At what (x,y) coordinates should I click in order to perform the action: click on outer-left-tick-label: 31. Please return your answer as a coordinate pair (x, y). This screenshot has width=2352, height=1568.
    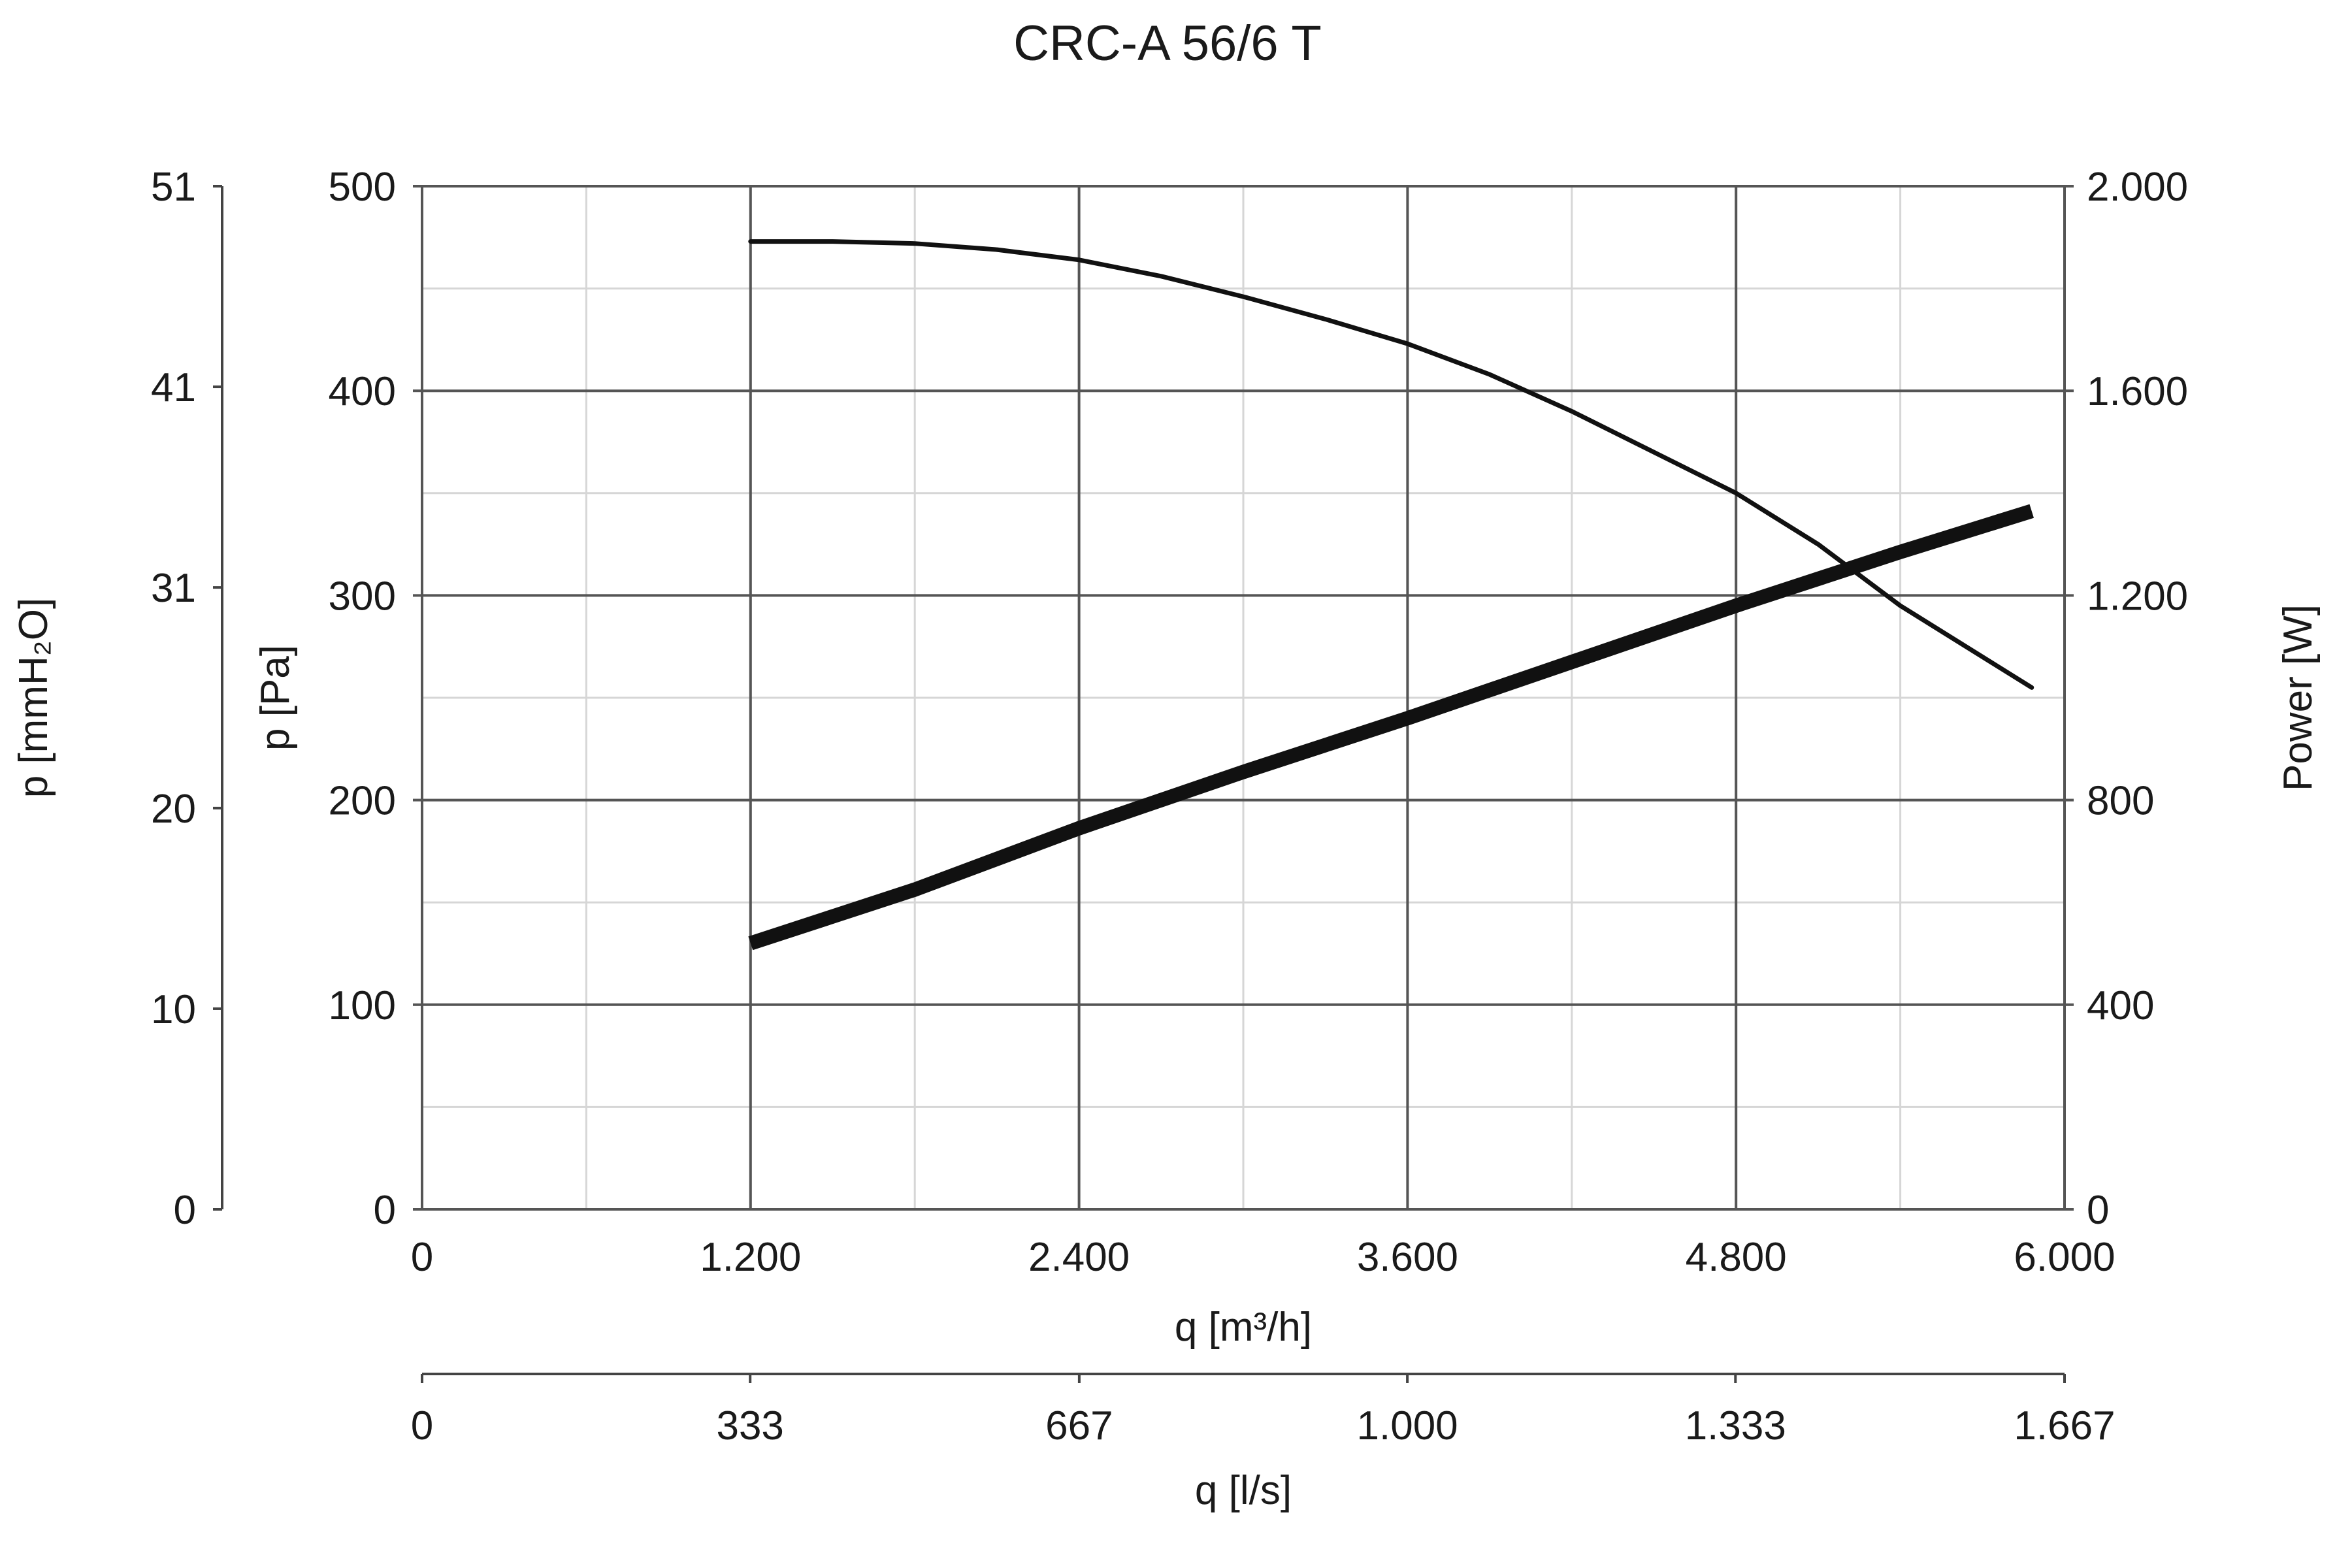
    Looking at the image, I should click on (173, 588).